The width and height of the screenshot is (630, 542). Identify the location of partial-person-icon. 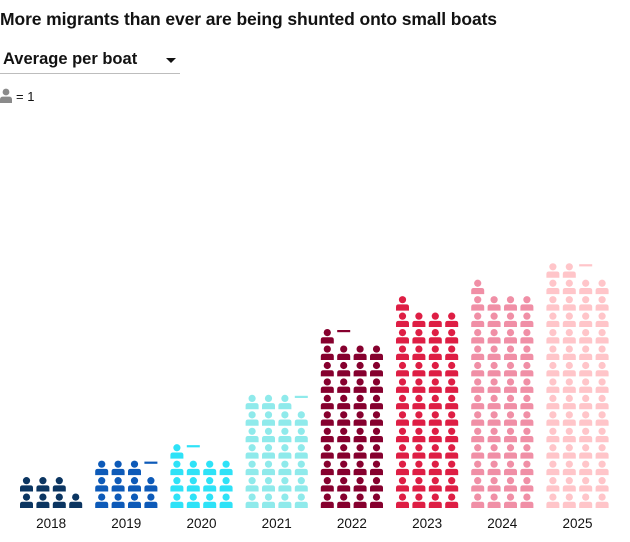
(586, 265).